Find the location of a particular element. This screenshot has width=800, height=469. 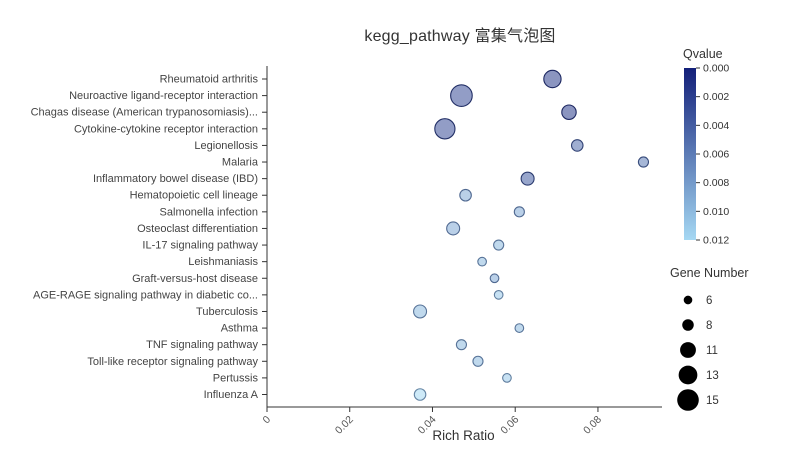

x-tick-label: 0.02 is located at coordinates (344, 425).